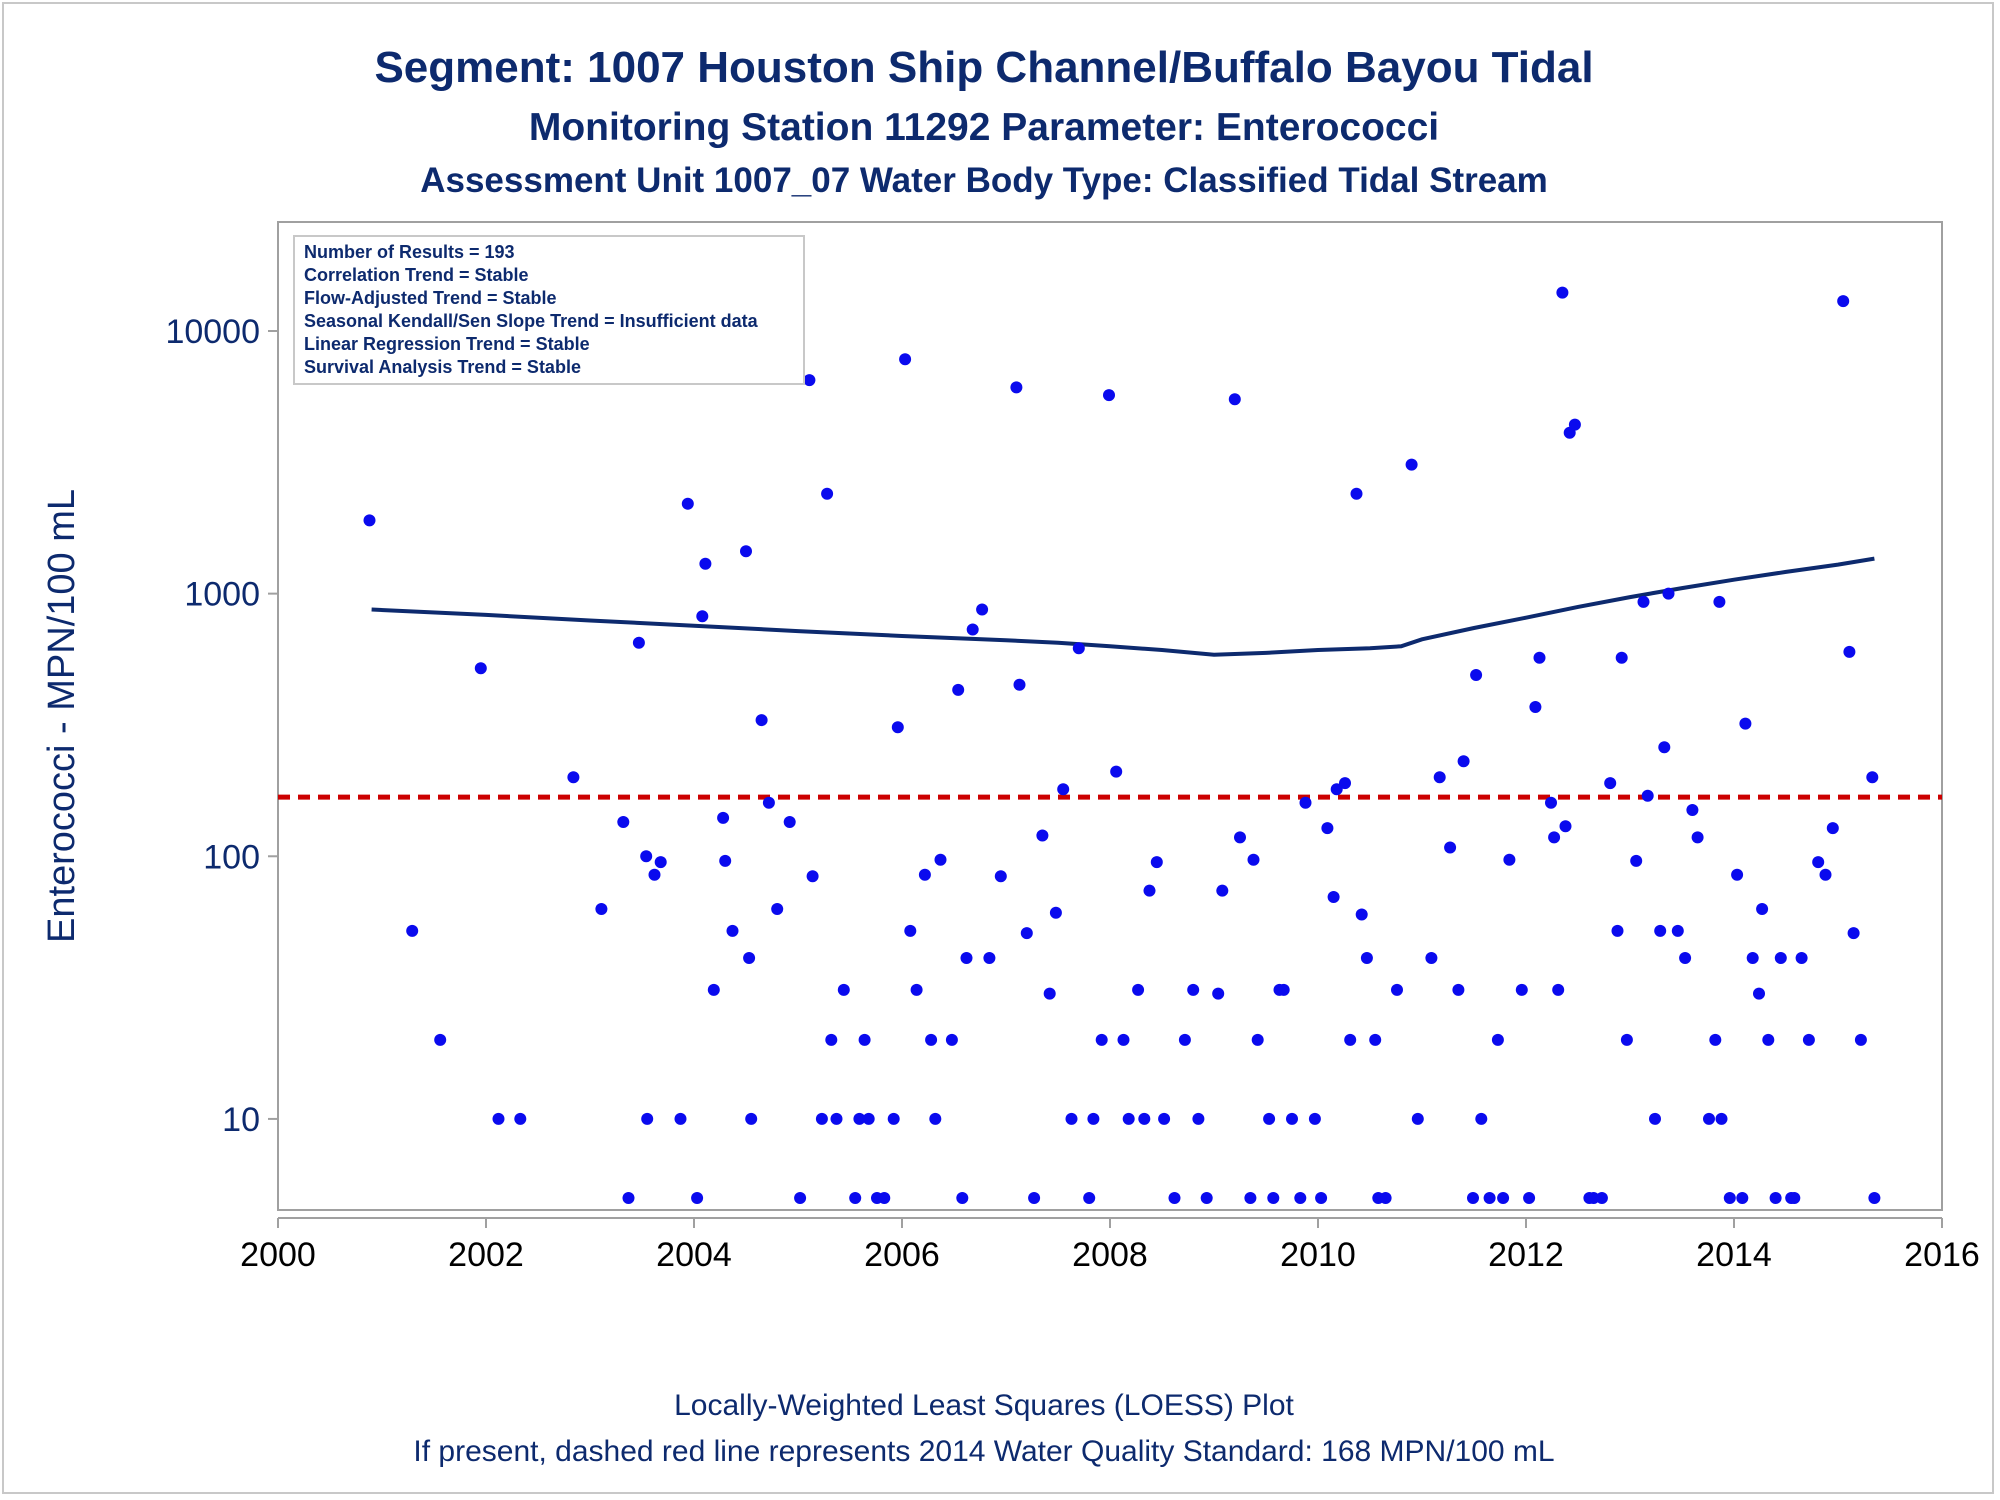 This screenshot has height=1500, width=2000. What do you see at coordinates (902, 1255) in the screenshot?
I see `x-tick-label: 2006` at bounding box center [902, 1255].